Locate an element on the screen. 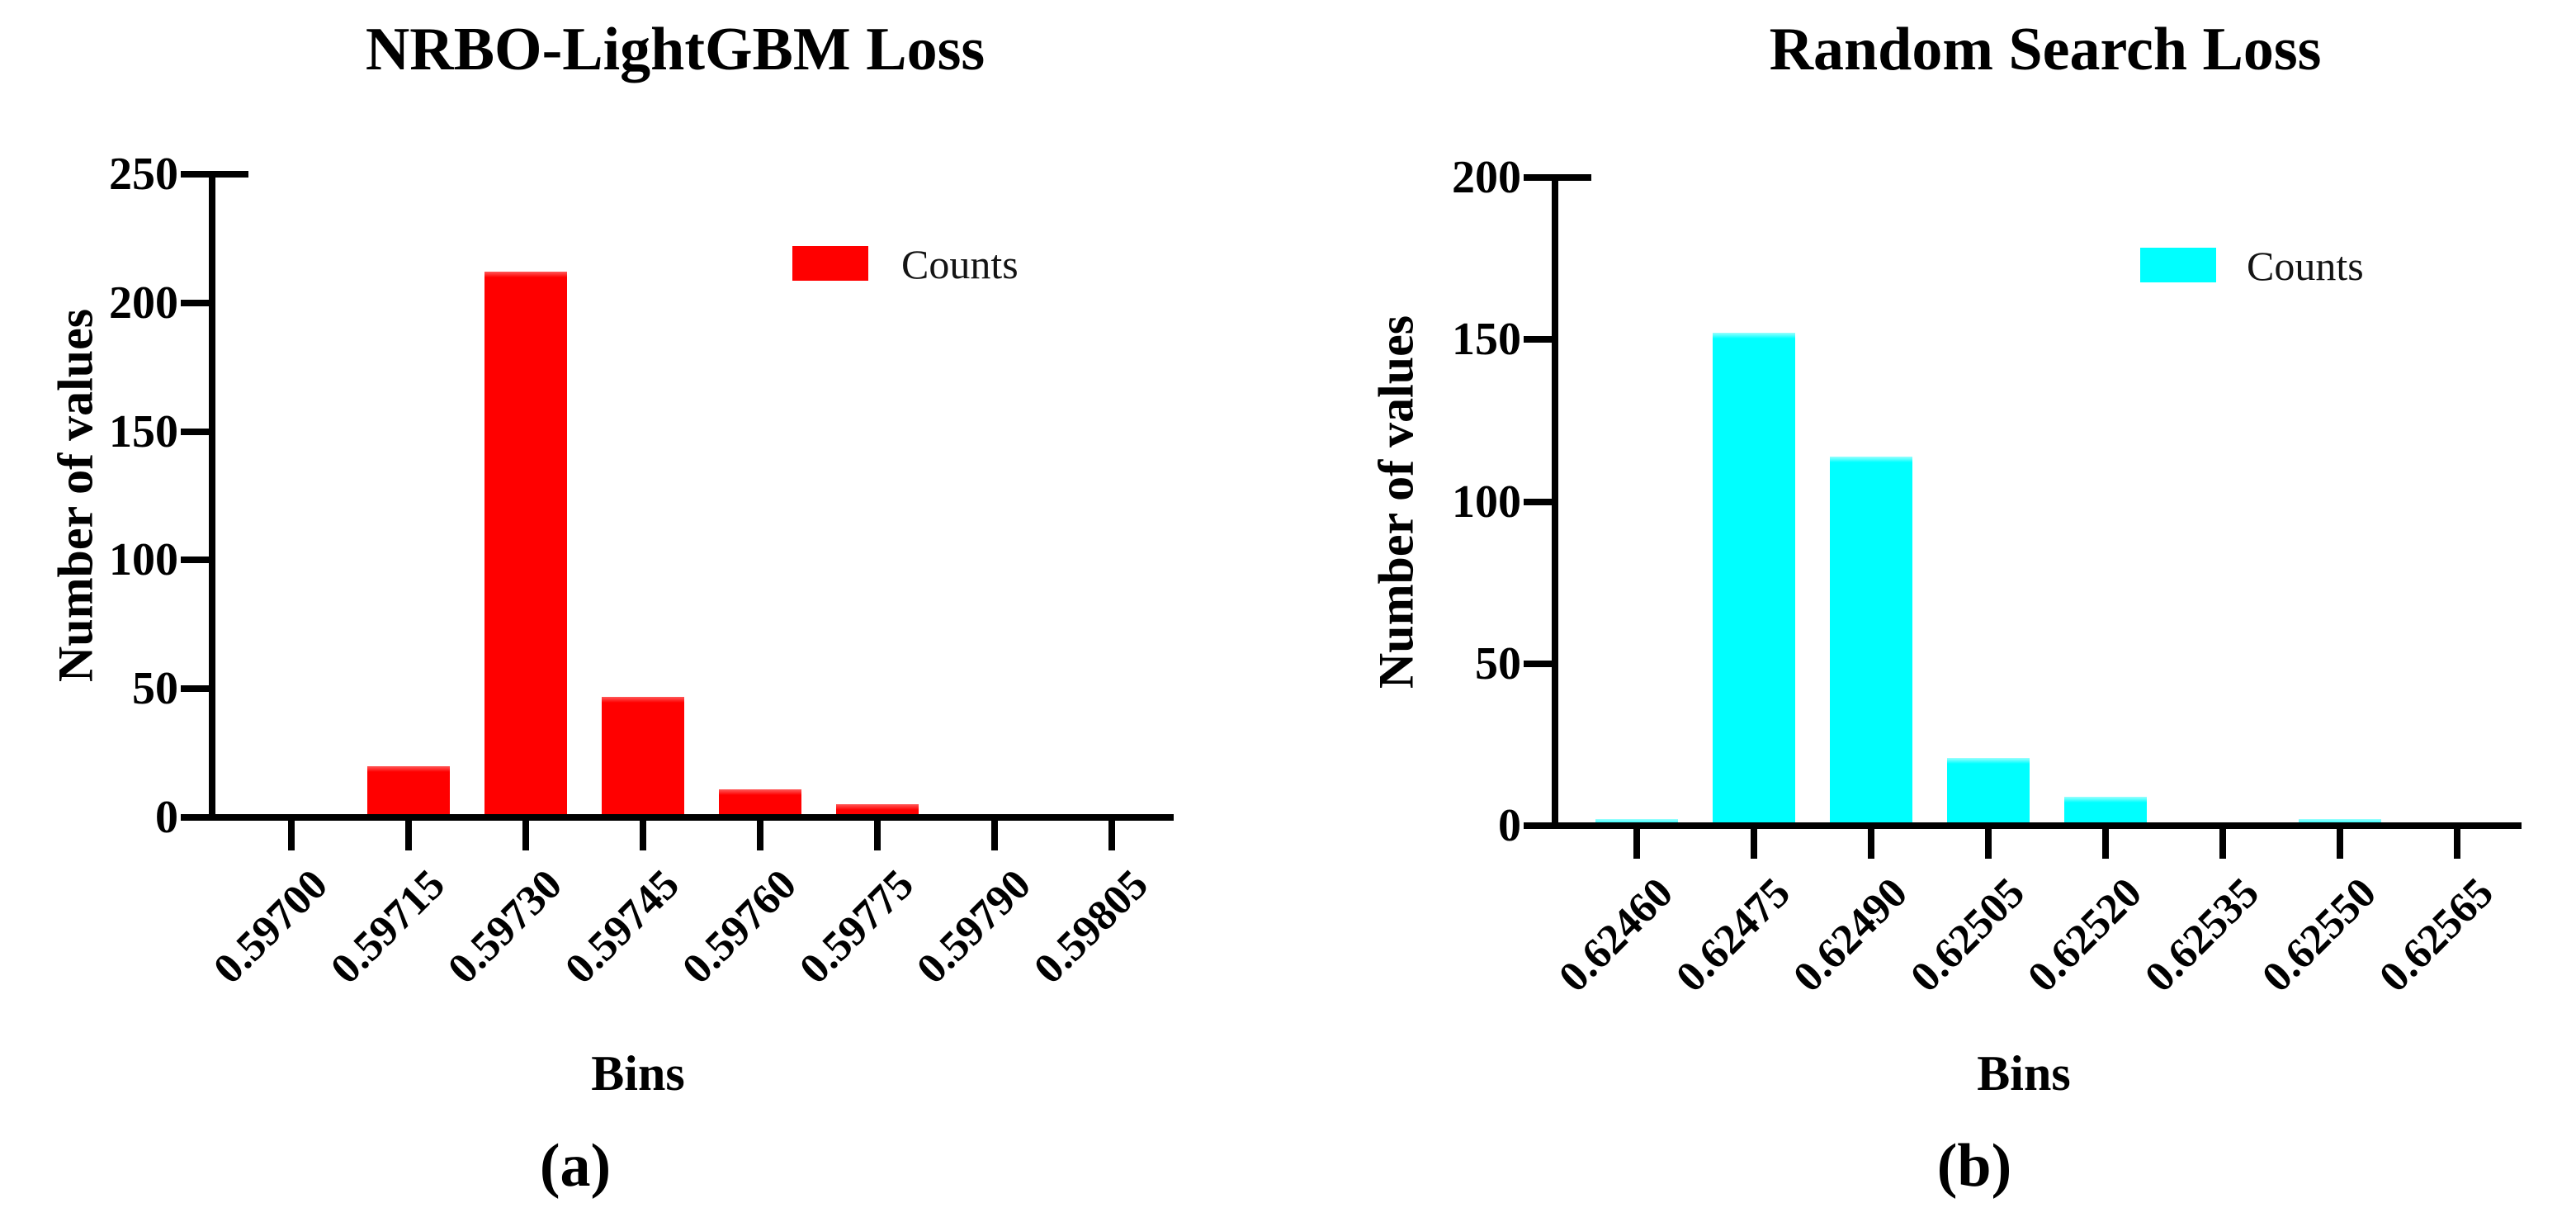 This screenshot has width=2576, height=1222. panel-label-b: (b) is located at coordinates (1974, 1166).